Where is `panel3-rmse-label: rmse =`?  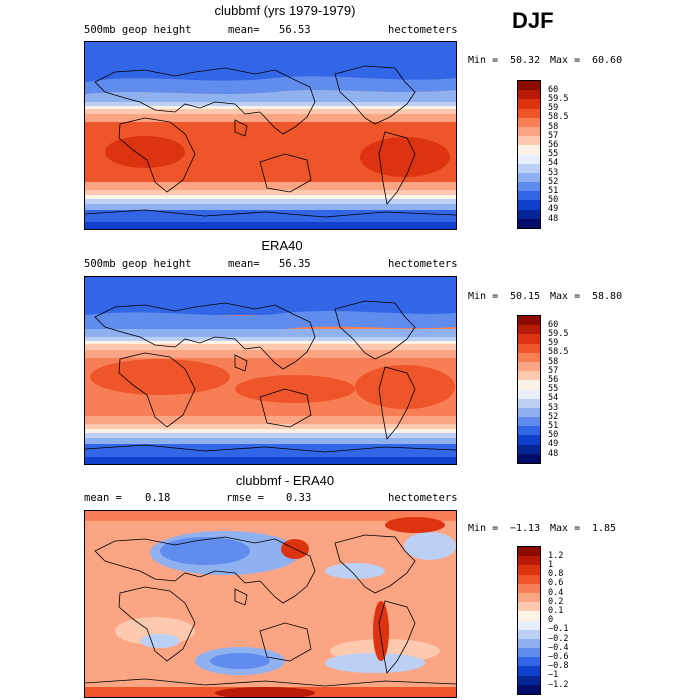 panel3-rmse-label: rmse = is located at coordinates (245, 498).